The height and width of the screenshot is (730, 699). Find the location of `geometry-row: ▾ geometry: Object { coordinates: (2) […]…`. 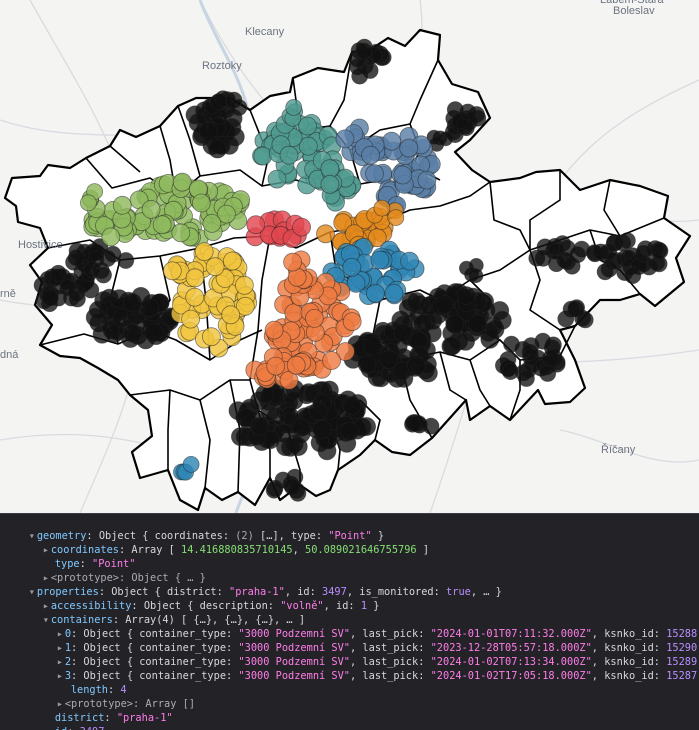

geometry-row: ▾ geometry: Object { coordinates: (2) […]… is located at coordinates (206, 536).